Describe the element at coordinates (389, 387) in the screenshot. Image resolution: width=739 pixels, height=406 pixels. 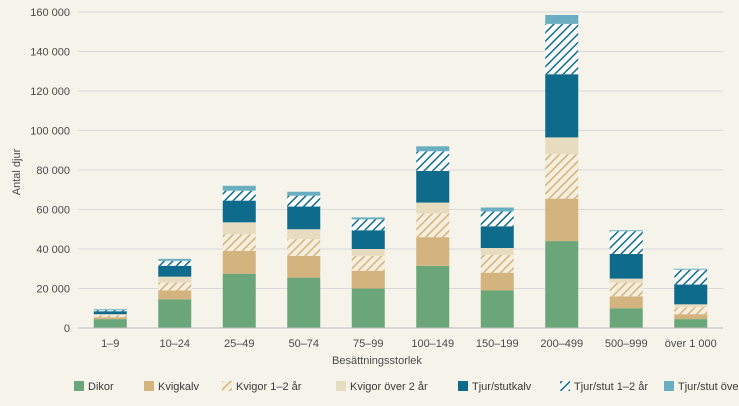
I see `legend-label: Kvigor över 2 år` at that location.